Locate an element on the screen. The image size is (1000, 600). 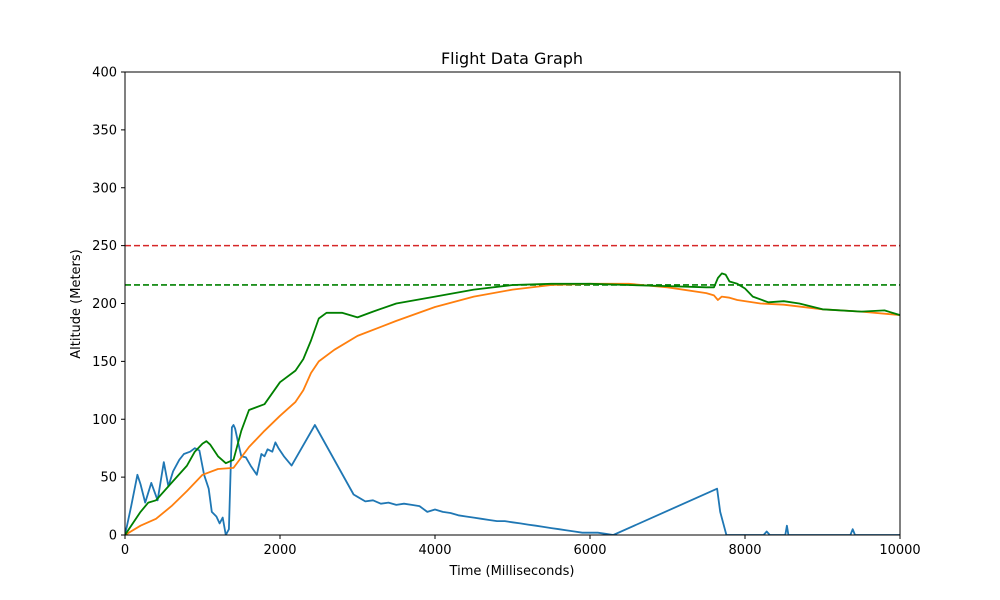
y-tick-label: 300 is located at coordinates (104, 188).